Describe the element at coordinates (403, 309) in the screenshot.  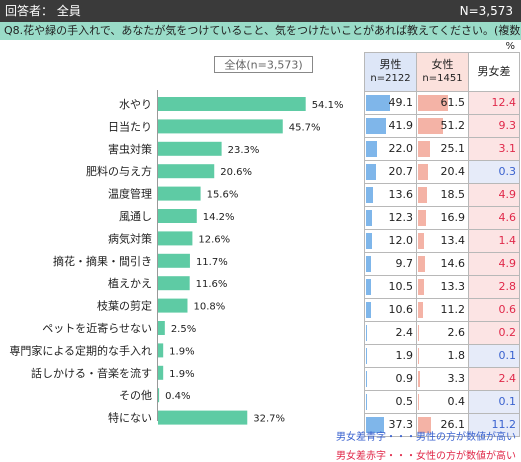
I see `male-value: 10.6` at that location.